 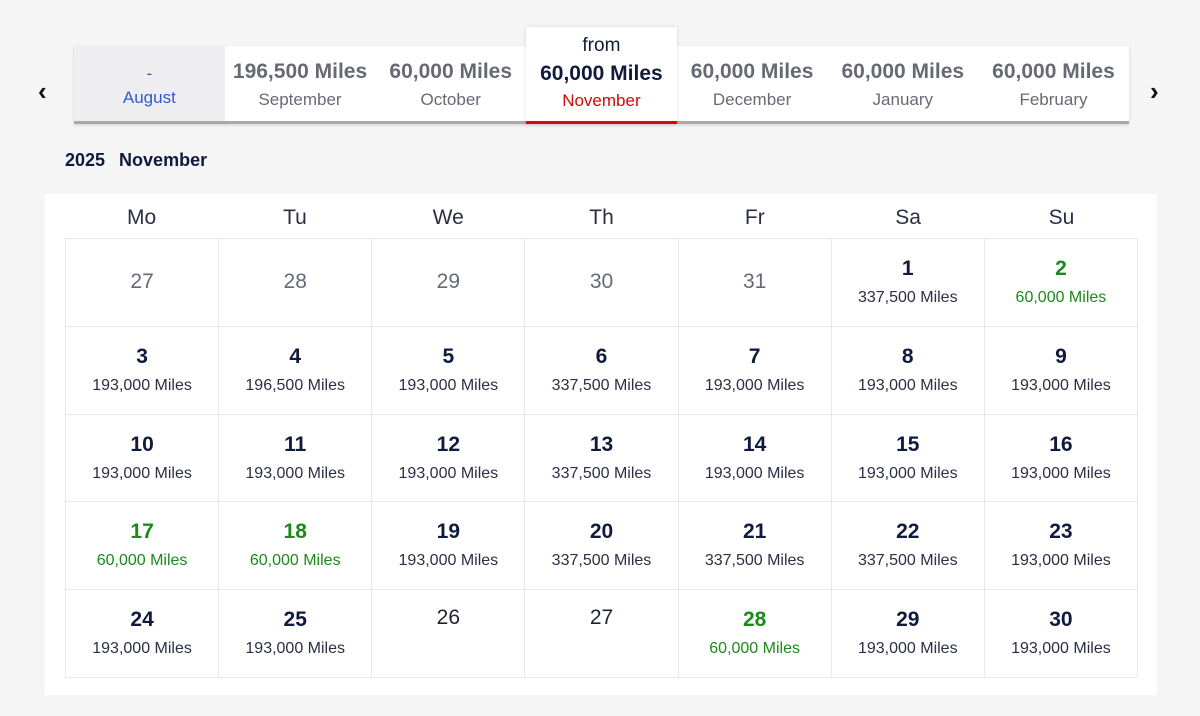 I want to click on day-number: 22, so click(x=908, y=532).